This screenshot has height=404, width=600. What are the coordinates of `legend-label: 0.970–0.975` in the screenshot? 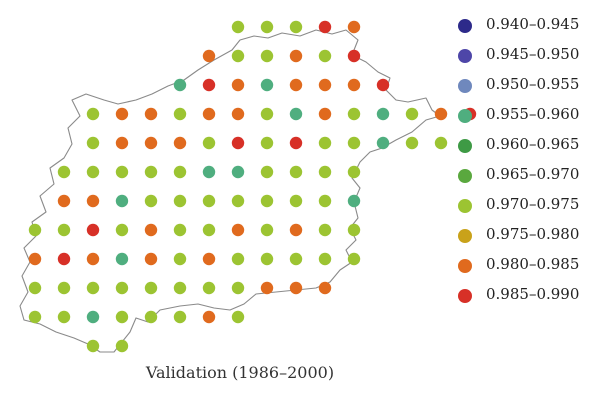 It's located at (533, 204).